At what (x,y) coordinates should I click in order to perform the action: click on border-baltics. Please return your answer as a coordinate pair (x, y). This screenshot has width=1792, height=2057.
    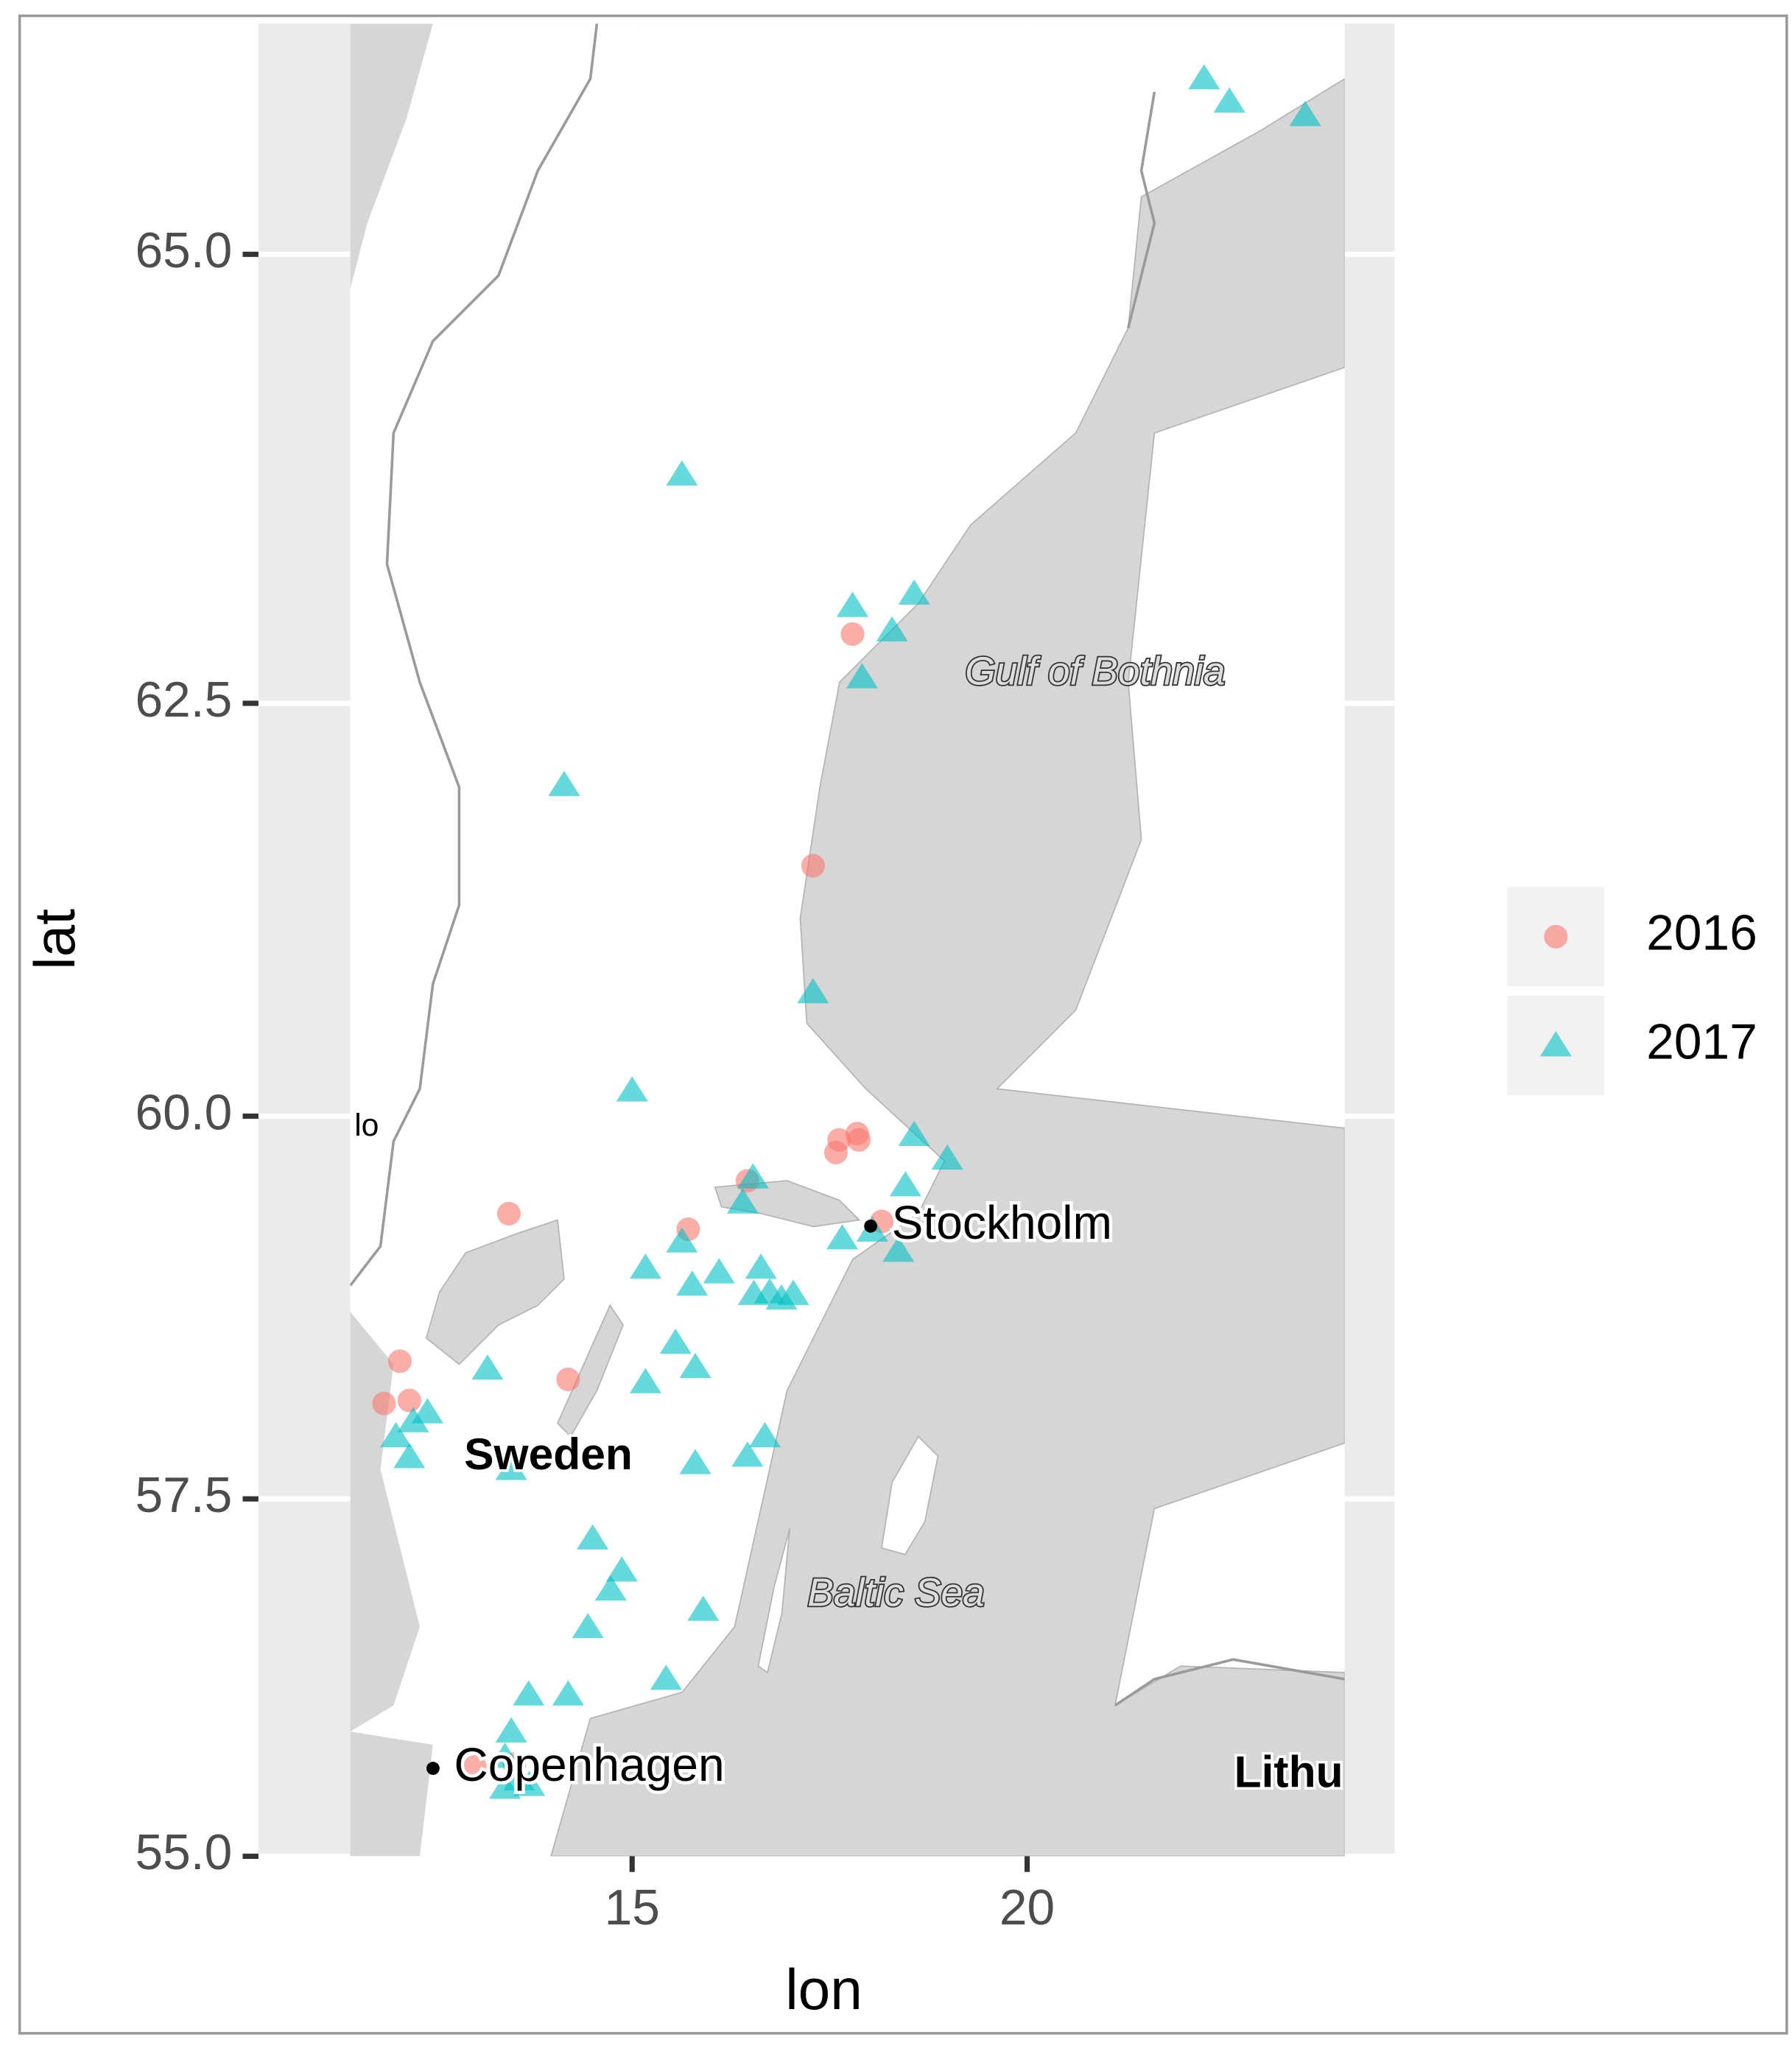
    Looking at the image, I should click on (1229, 1683).